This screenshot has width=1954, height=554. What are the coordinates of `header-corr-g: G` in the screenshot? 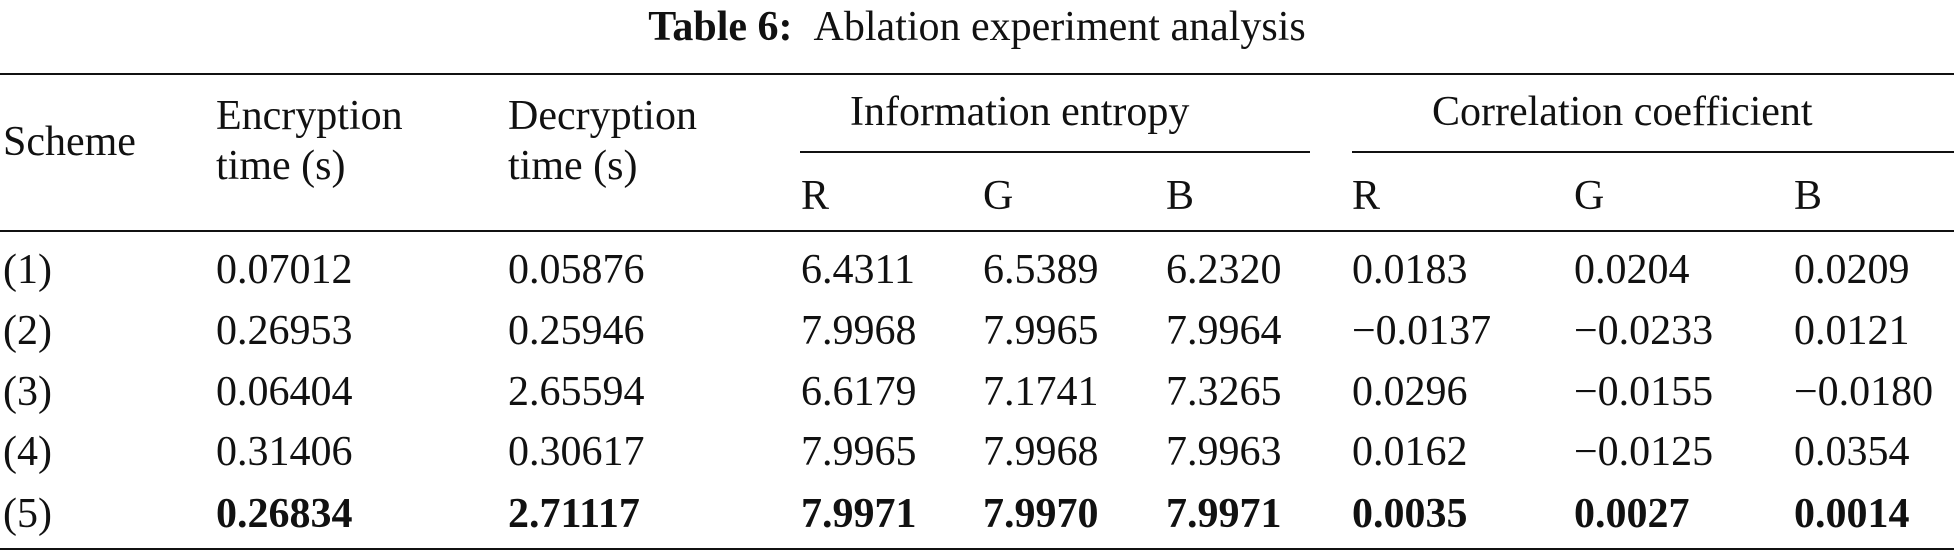 It's located at (1589, 196).